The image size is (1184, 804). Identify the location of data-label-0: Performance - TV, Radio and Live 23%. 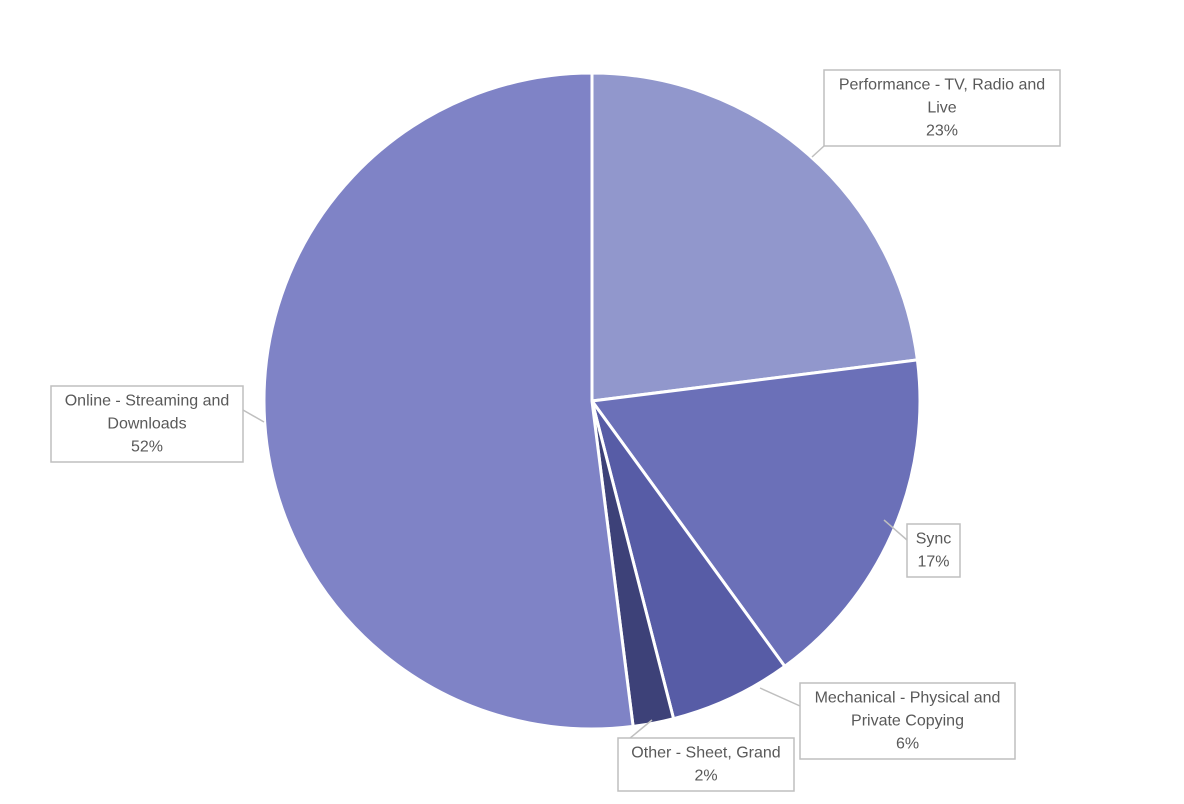
(942, 108).